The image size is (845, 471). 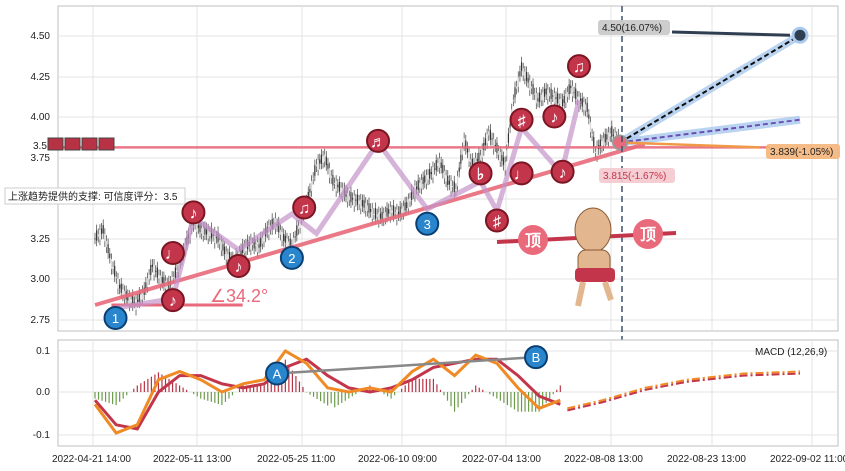 I want to click on x-tick: 2022-06-10 09:00, so click(x=397, y=459).